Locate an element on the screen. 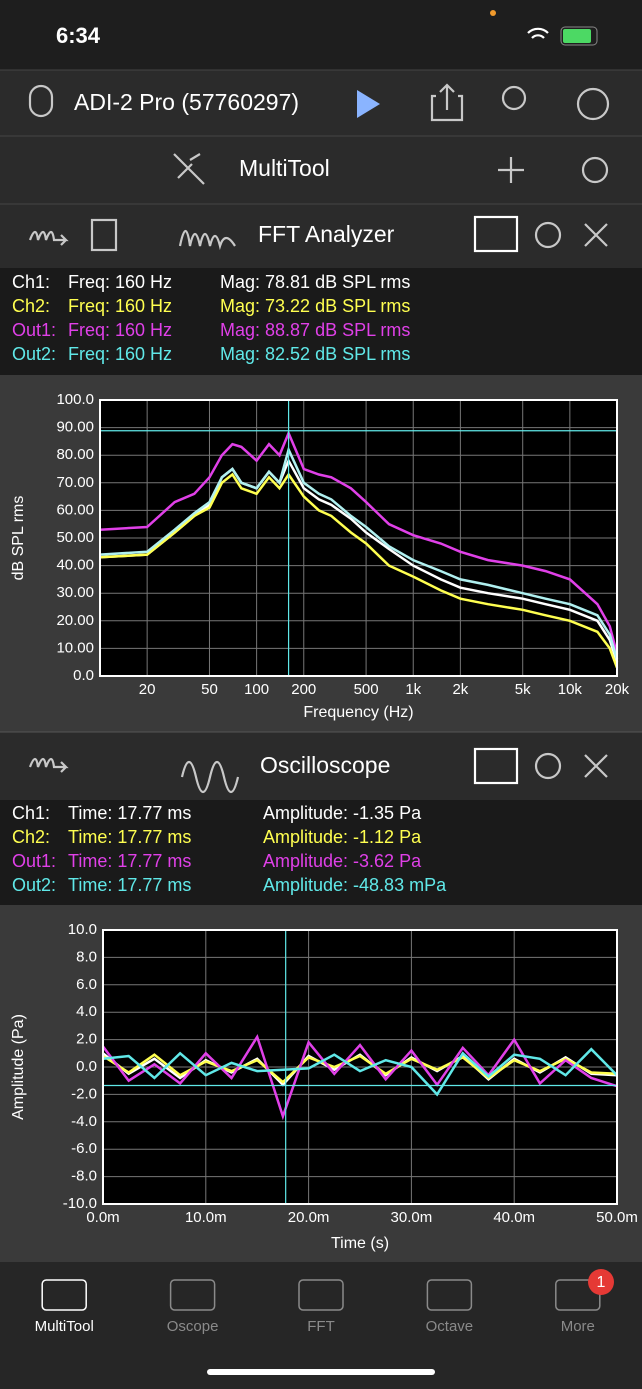 The width and height of the screenshot is (642, 1389). y-tick-label: -8.0 is located at coordinates (84, 1176).